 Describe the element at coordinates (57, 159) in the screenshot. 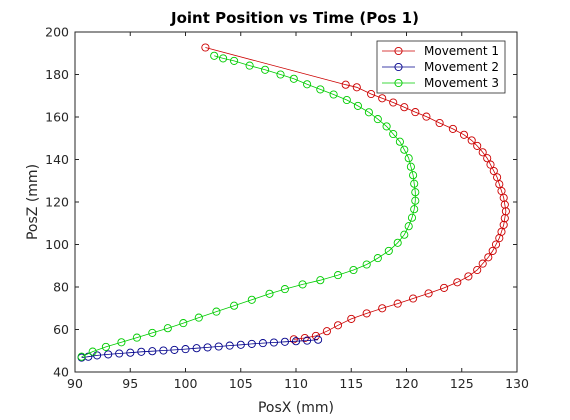

I see `y-tick-label: 140` at that location.